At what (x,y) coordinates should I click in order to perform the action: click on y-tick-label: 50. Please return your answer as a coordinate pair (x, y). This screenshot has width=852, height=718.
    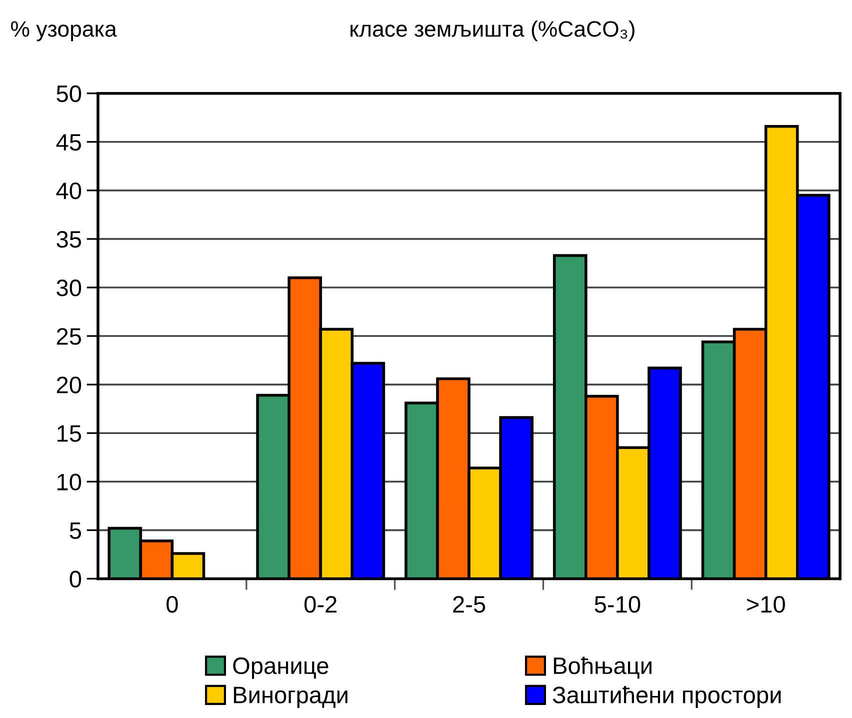
    Looking at the image, I should click on (69, 93).